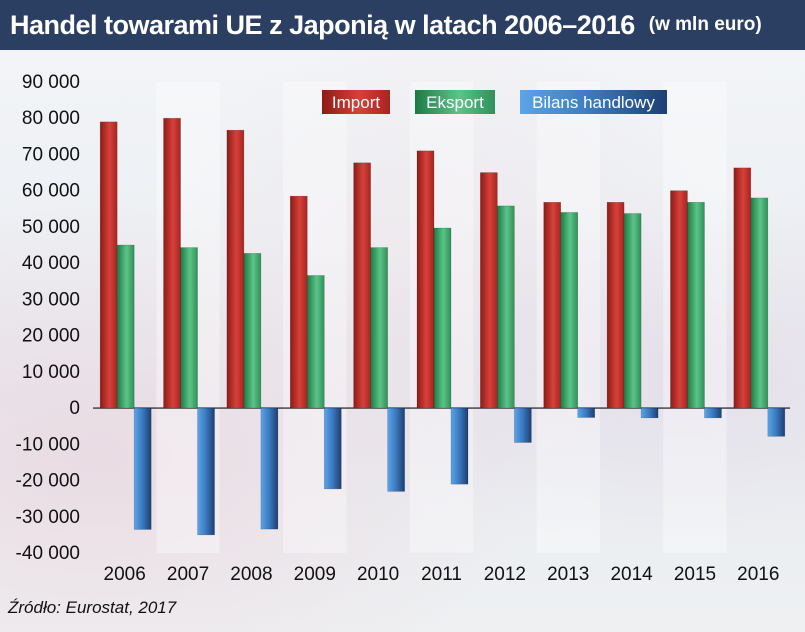 Image resolution: width=805 pixels, height=632 pixels. I want to click on legend: Import Eksport Bilans handlowy, so click(494, 102).